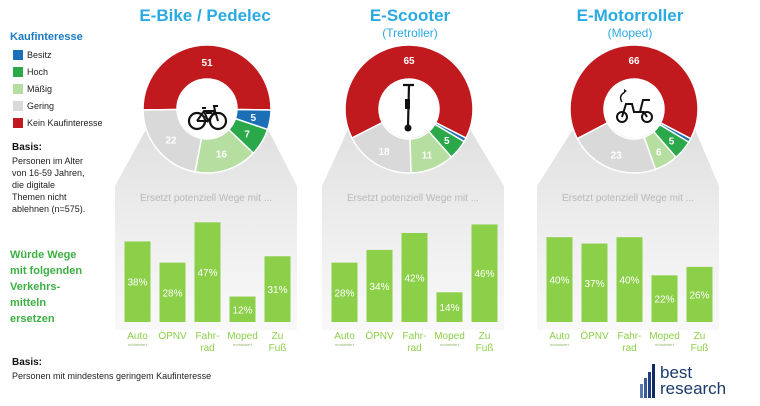  Describe the element at coordinates (634, 61) in the screenshot. I see `pie-value-label: 66` at that location.